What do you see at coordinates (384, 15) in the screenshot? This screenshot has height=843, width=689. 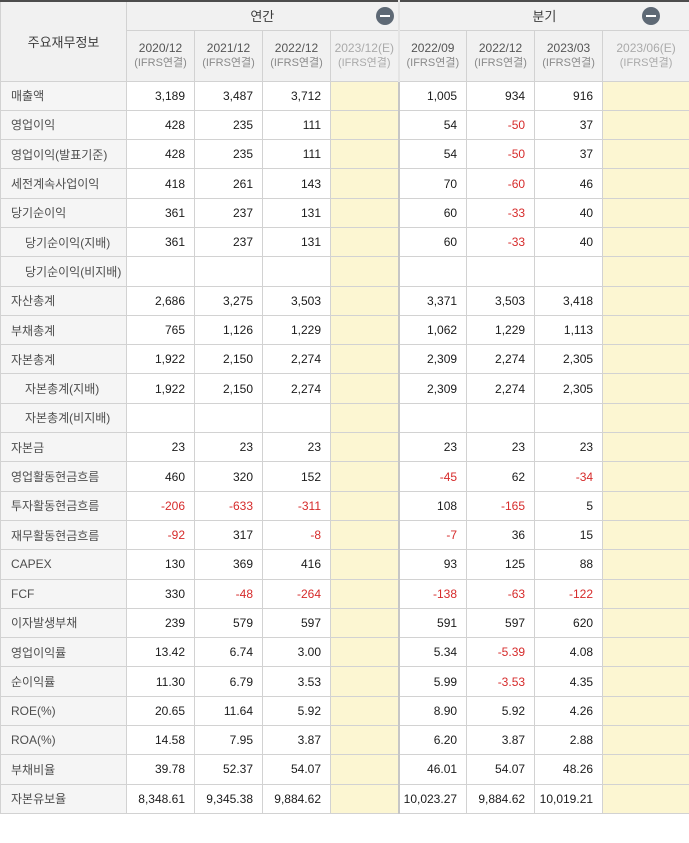 I see `annual-collapse-minus-icon` at bounding box center [384, 15].